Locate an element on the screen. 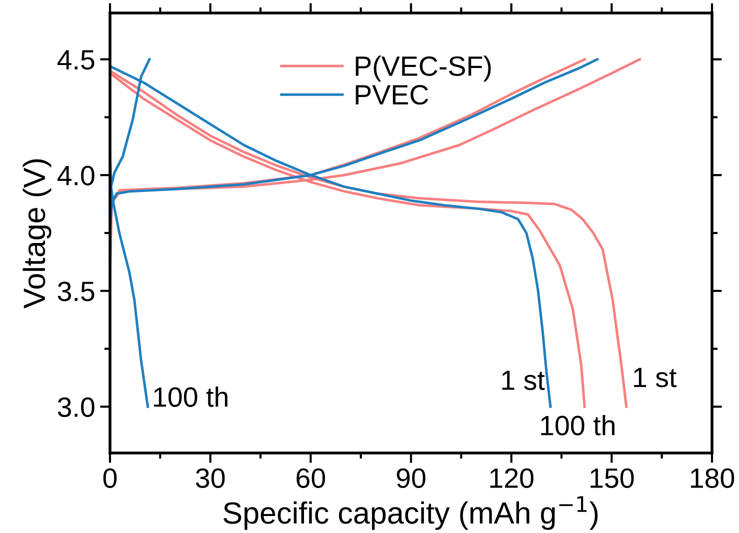  x-tick-label: 0 is located at coordinates (110, 478).